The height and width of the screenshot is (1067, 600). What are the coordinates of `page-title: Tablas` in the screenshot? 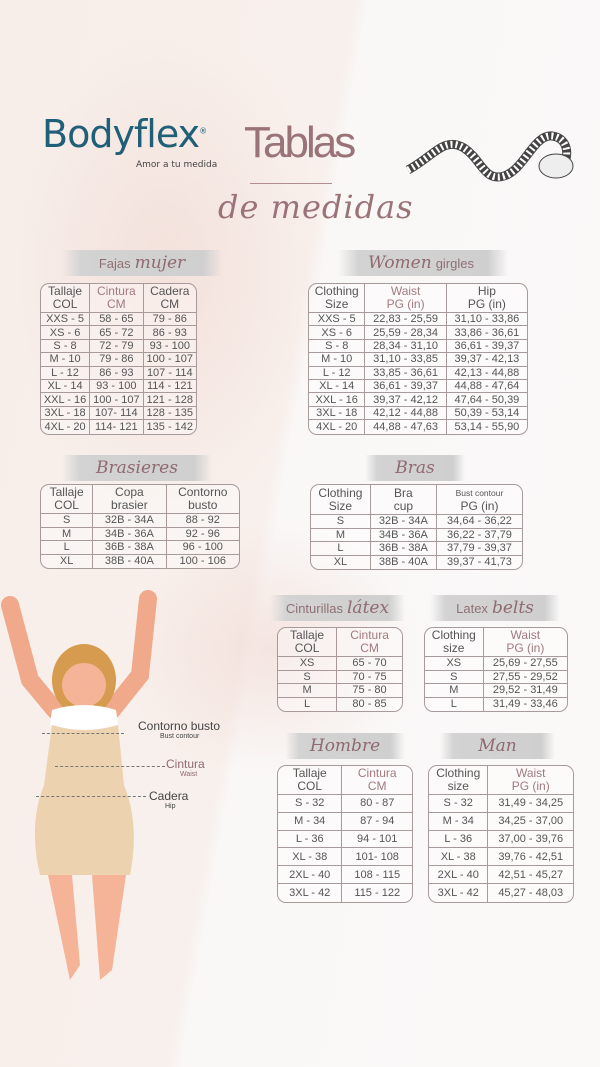 It's located at (300, 142).